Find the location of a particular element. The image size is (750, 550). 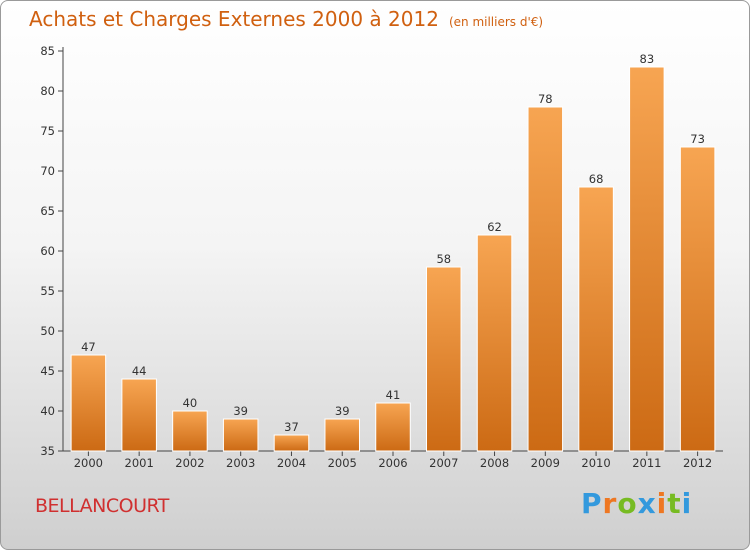

y-tick-label: 75 is located at coordinates (47, 131).